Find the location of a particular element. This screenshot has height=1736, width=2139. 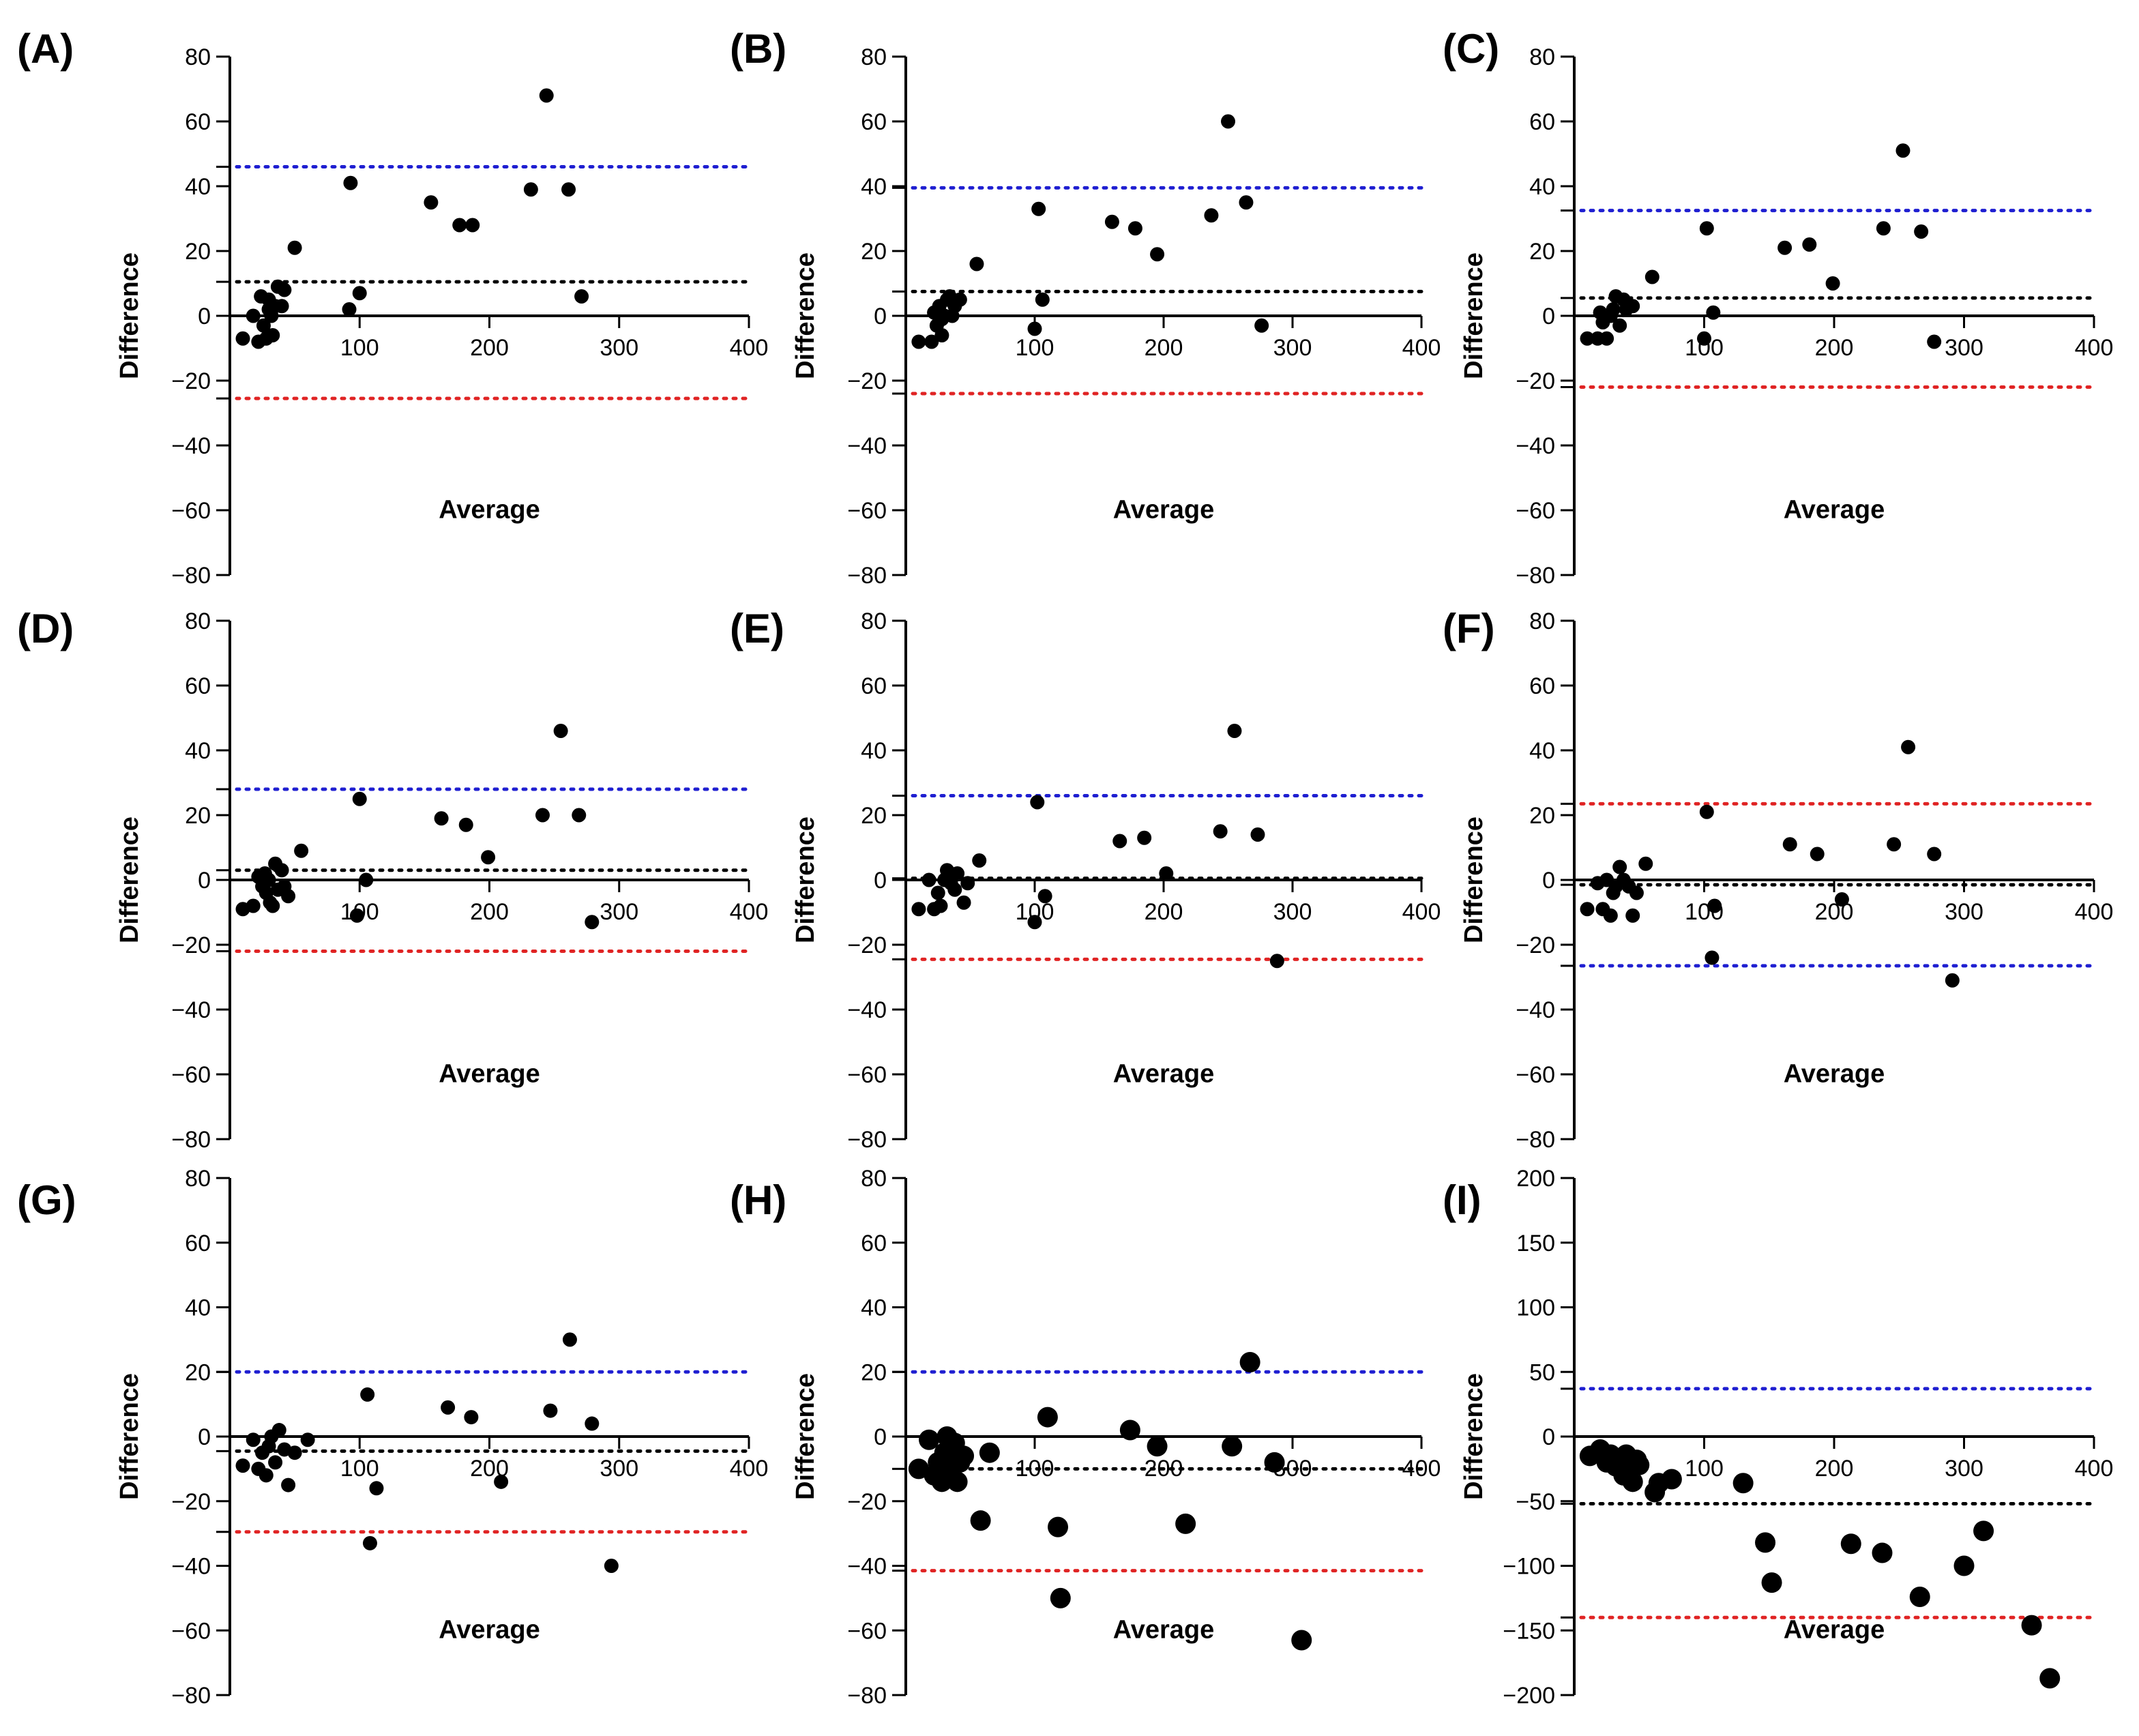

y-tick-label-b-1: −60 is located at coordinates (867, 511).